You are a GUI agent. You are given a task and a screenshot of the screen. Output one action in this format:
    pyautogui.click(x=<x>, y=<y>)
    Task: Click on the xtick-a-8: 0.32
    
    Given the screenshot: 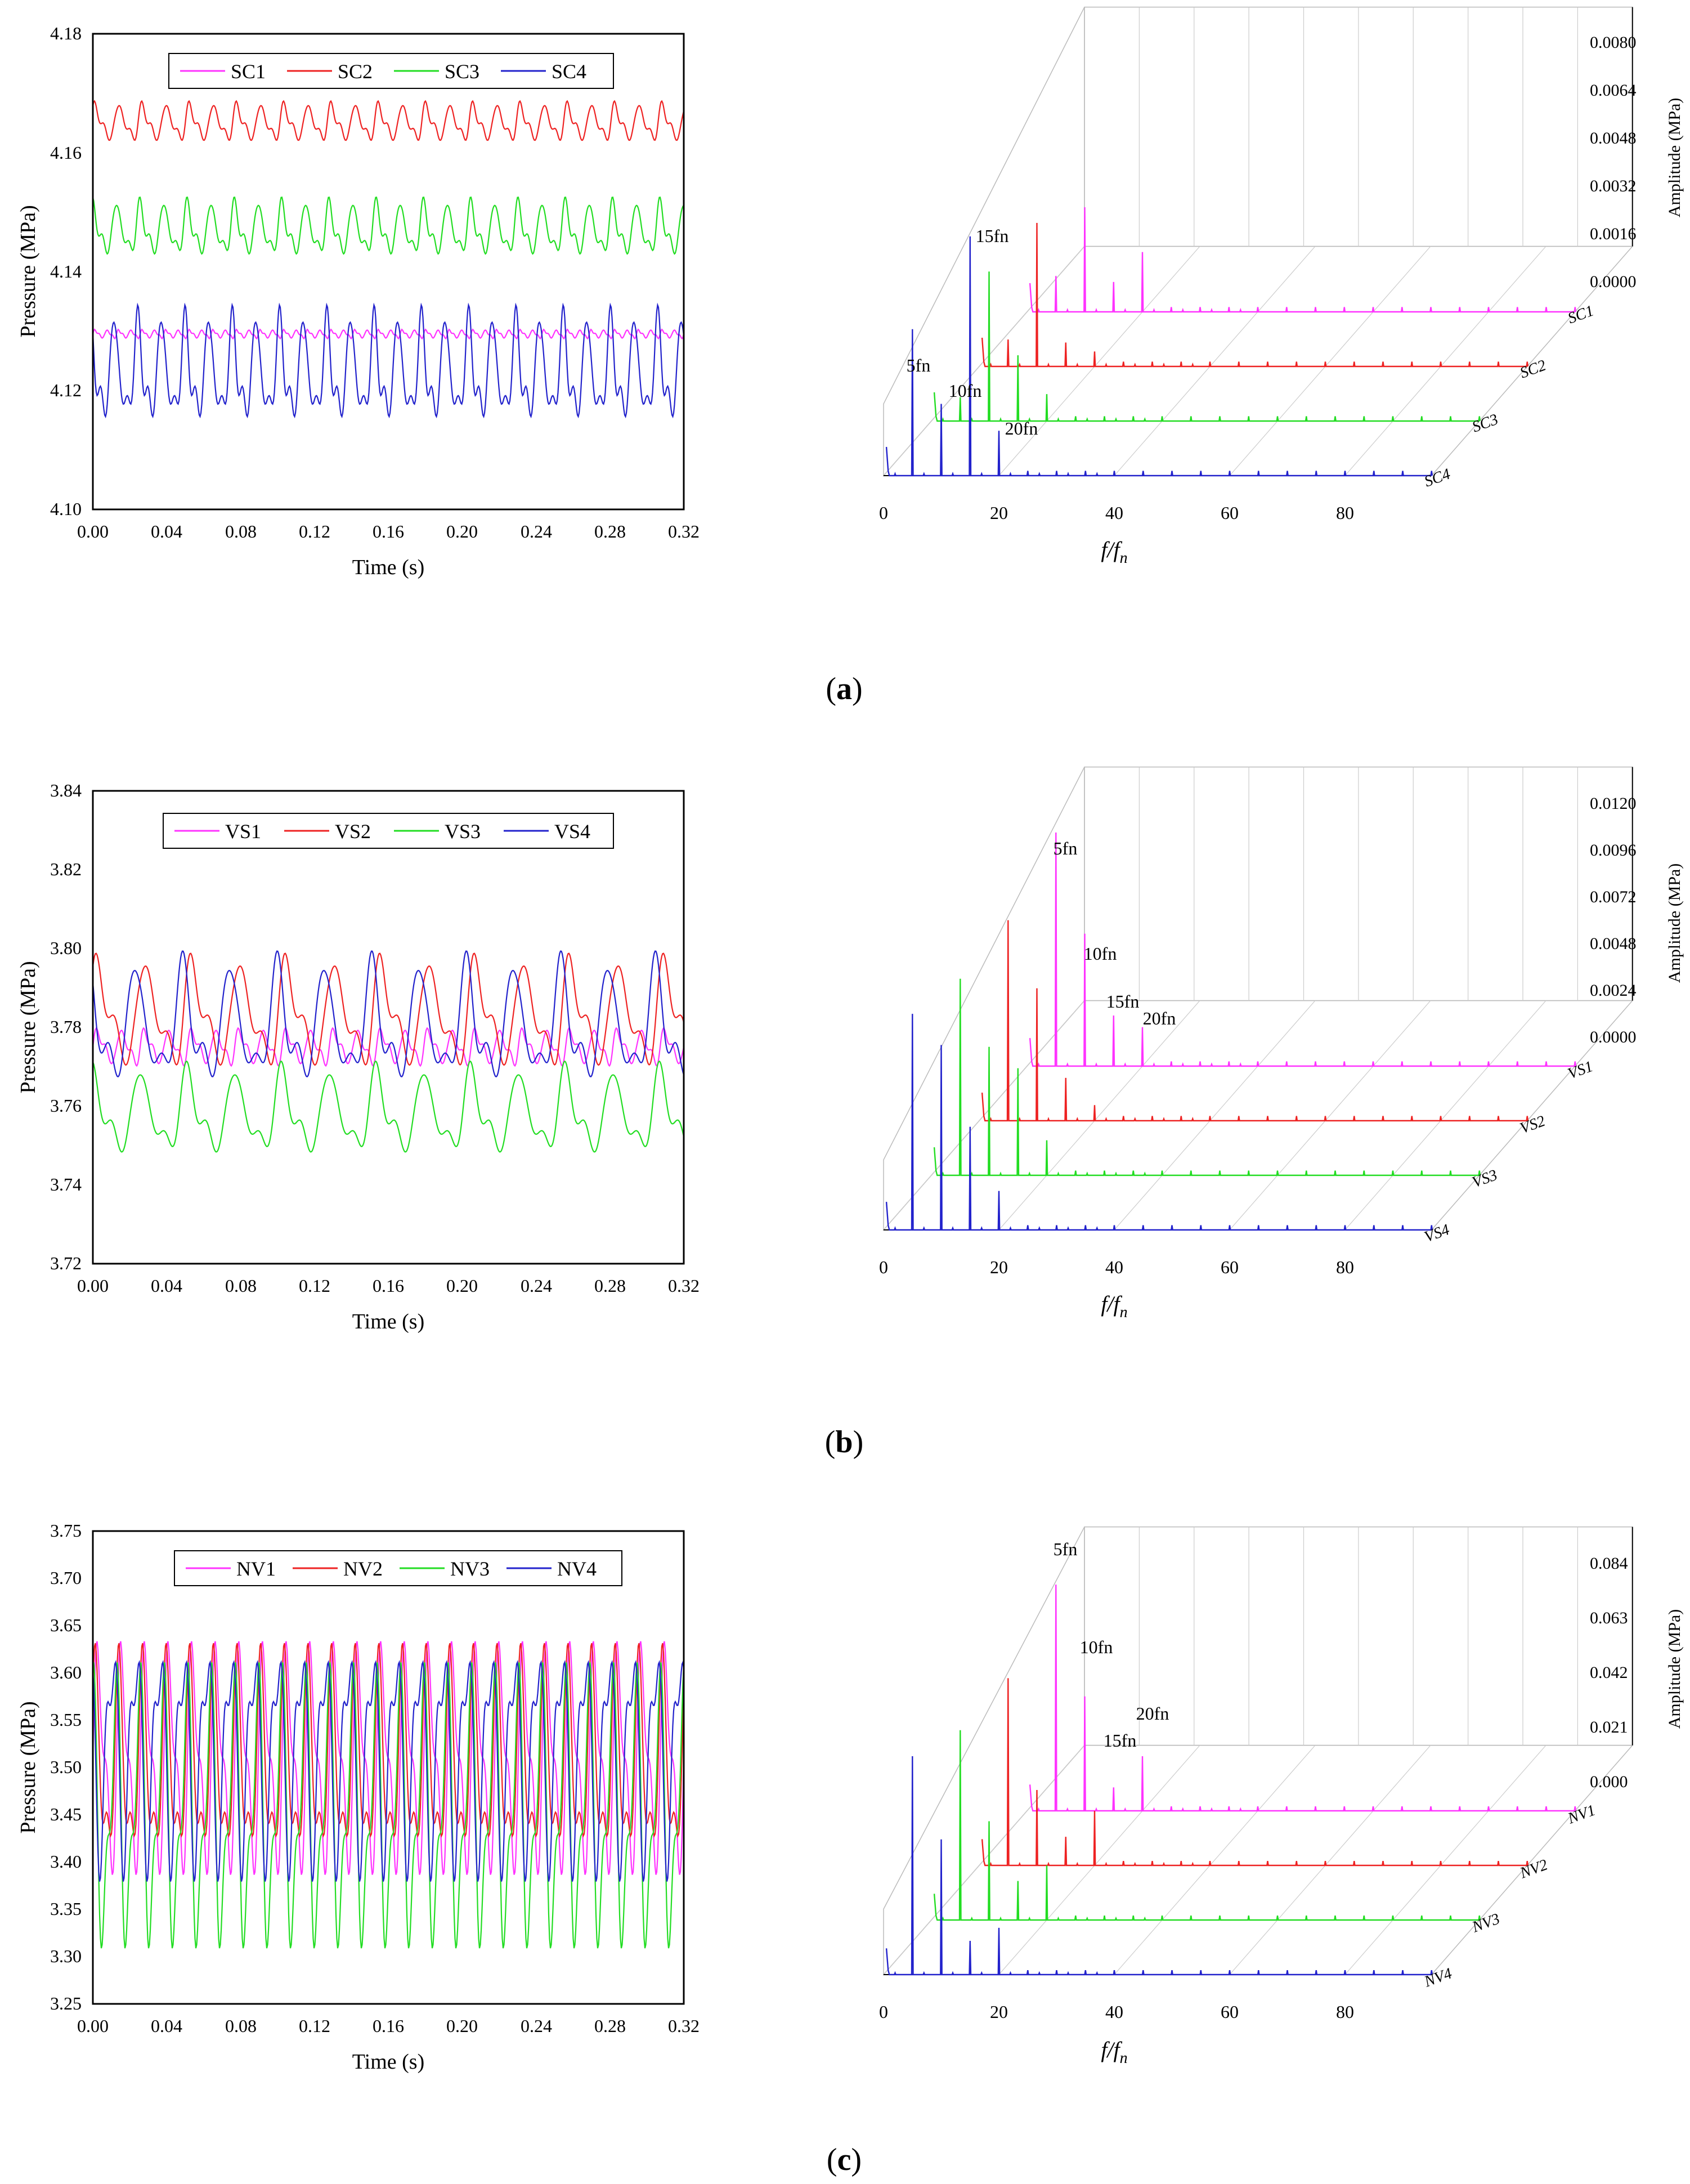 What is the action you would take?
    pyautogui.click(x=684, y=531)
    